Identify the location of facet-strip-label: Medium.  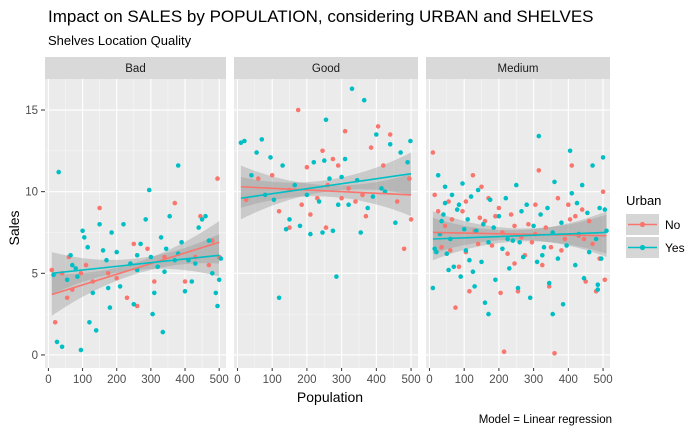
(518, 69).